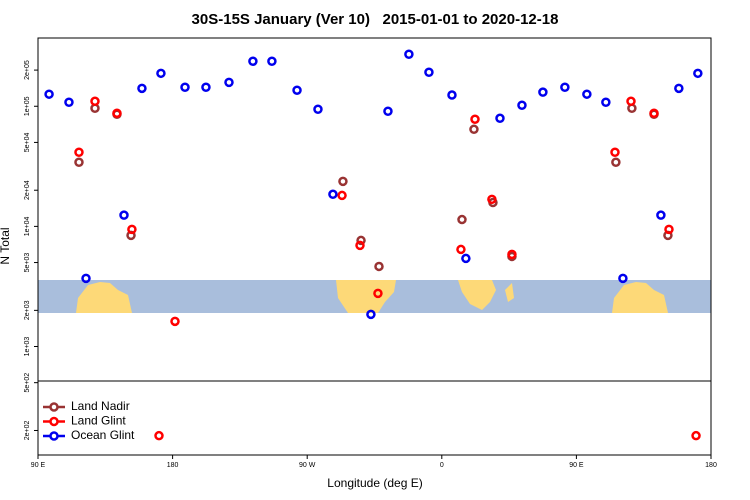  What do you see at coordinates (27, 106) in the screenshot?
I see `y-tick-label: 1e+05` at bounding box center [27, 106].